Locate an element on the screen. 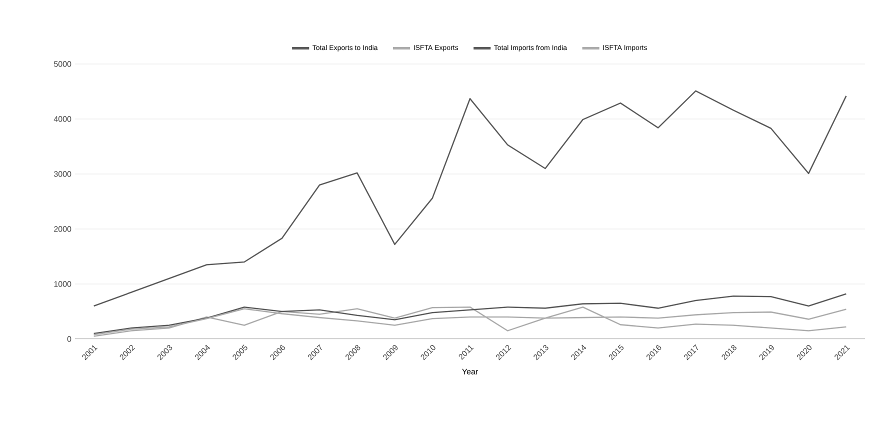 The width and height of the screenshot is (891, 426). y-tick-label: 4000 is located at coordinates (63, 119).